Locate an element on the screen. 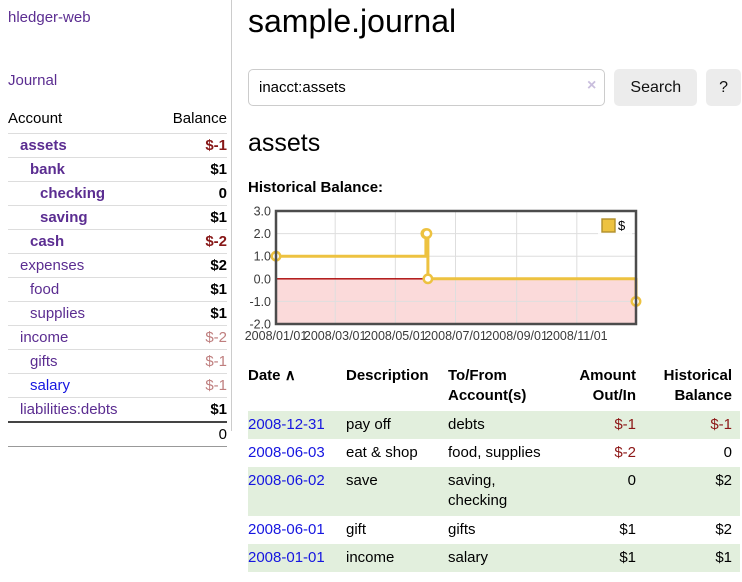 This screenshot has height=582, width=742. account-link-liabilities-debts: liabilities:debts is located at coordinates (69, 409).